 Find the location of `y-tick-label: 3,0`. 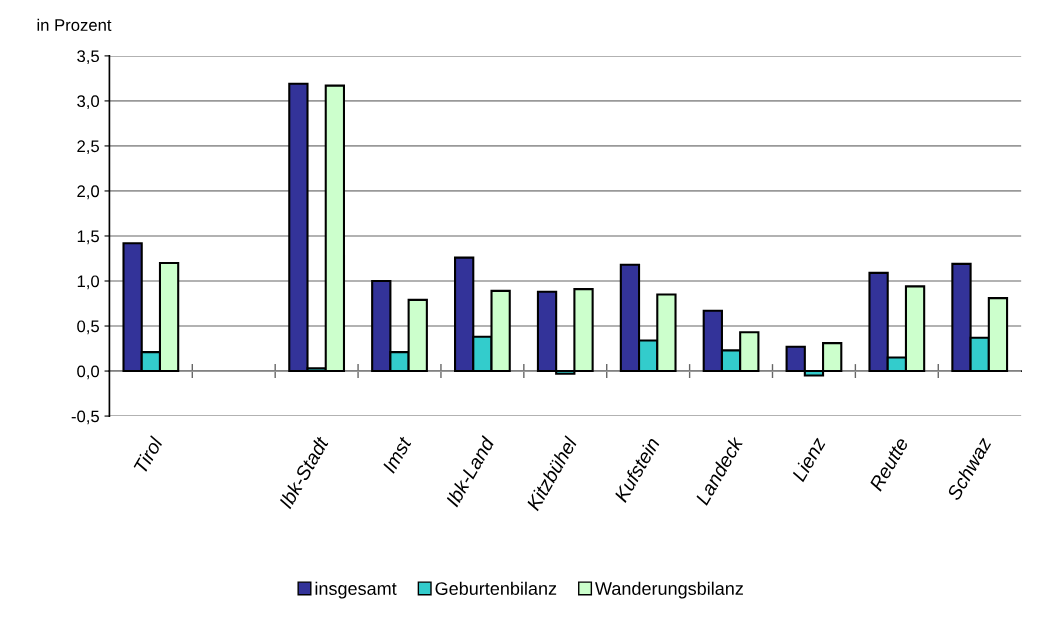

y-tick-label: 3,0 is located at coordinates (88, 102).